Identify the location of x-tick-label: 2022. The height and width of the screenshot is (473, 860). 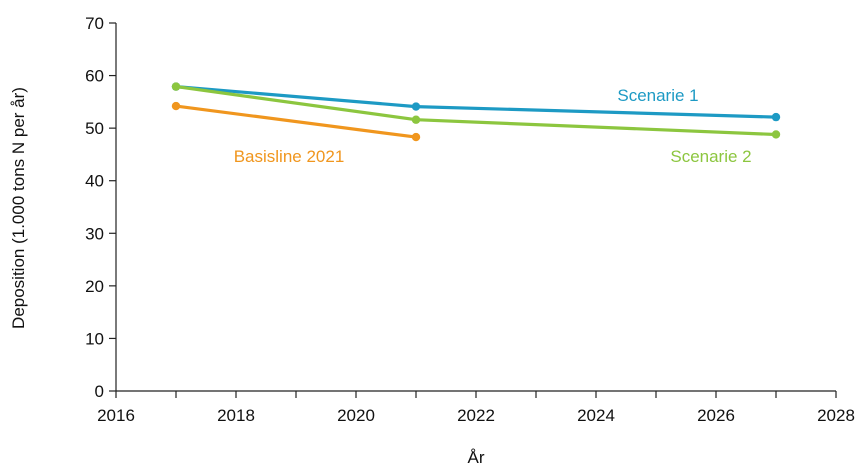
(476, 415).